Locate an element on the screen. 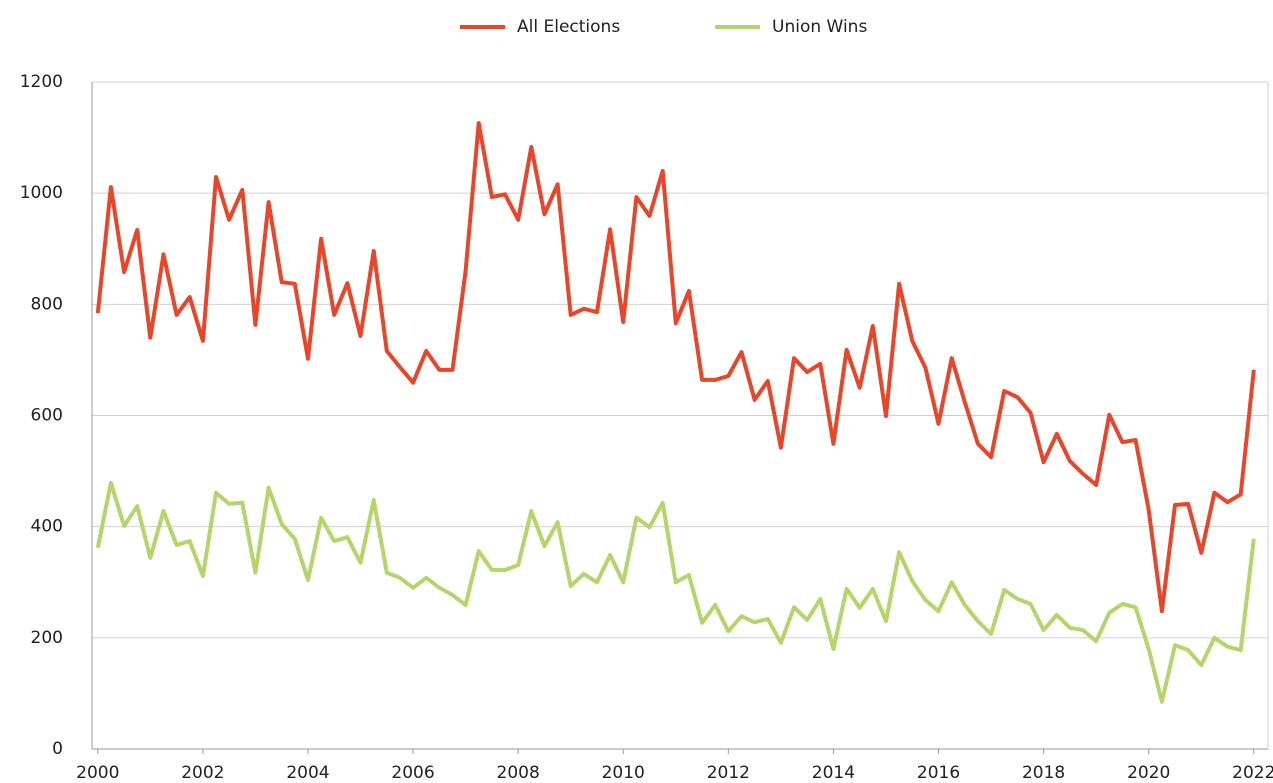  y-tick-label: 400 is located at coordinates (47, 527).